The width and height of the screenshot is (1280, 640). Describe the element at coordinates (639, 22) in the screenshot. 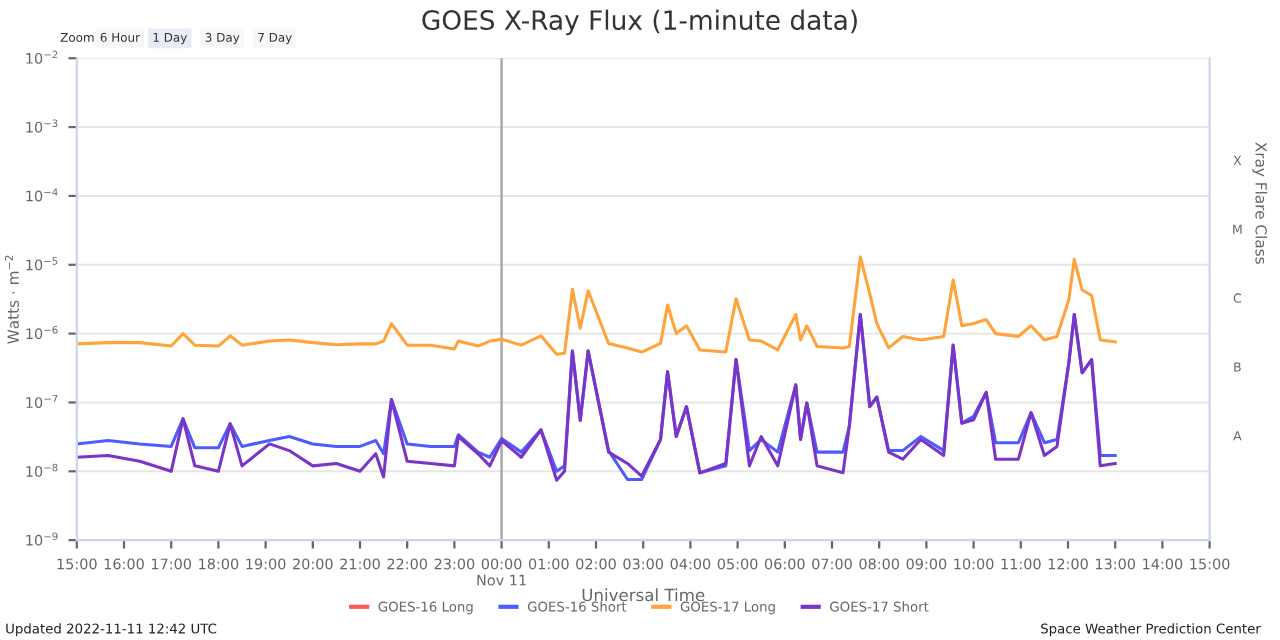

I see `chart-title: GOES X-Ray Flux (1-minute data)` at that location.